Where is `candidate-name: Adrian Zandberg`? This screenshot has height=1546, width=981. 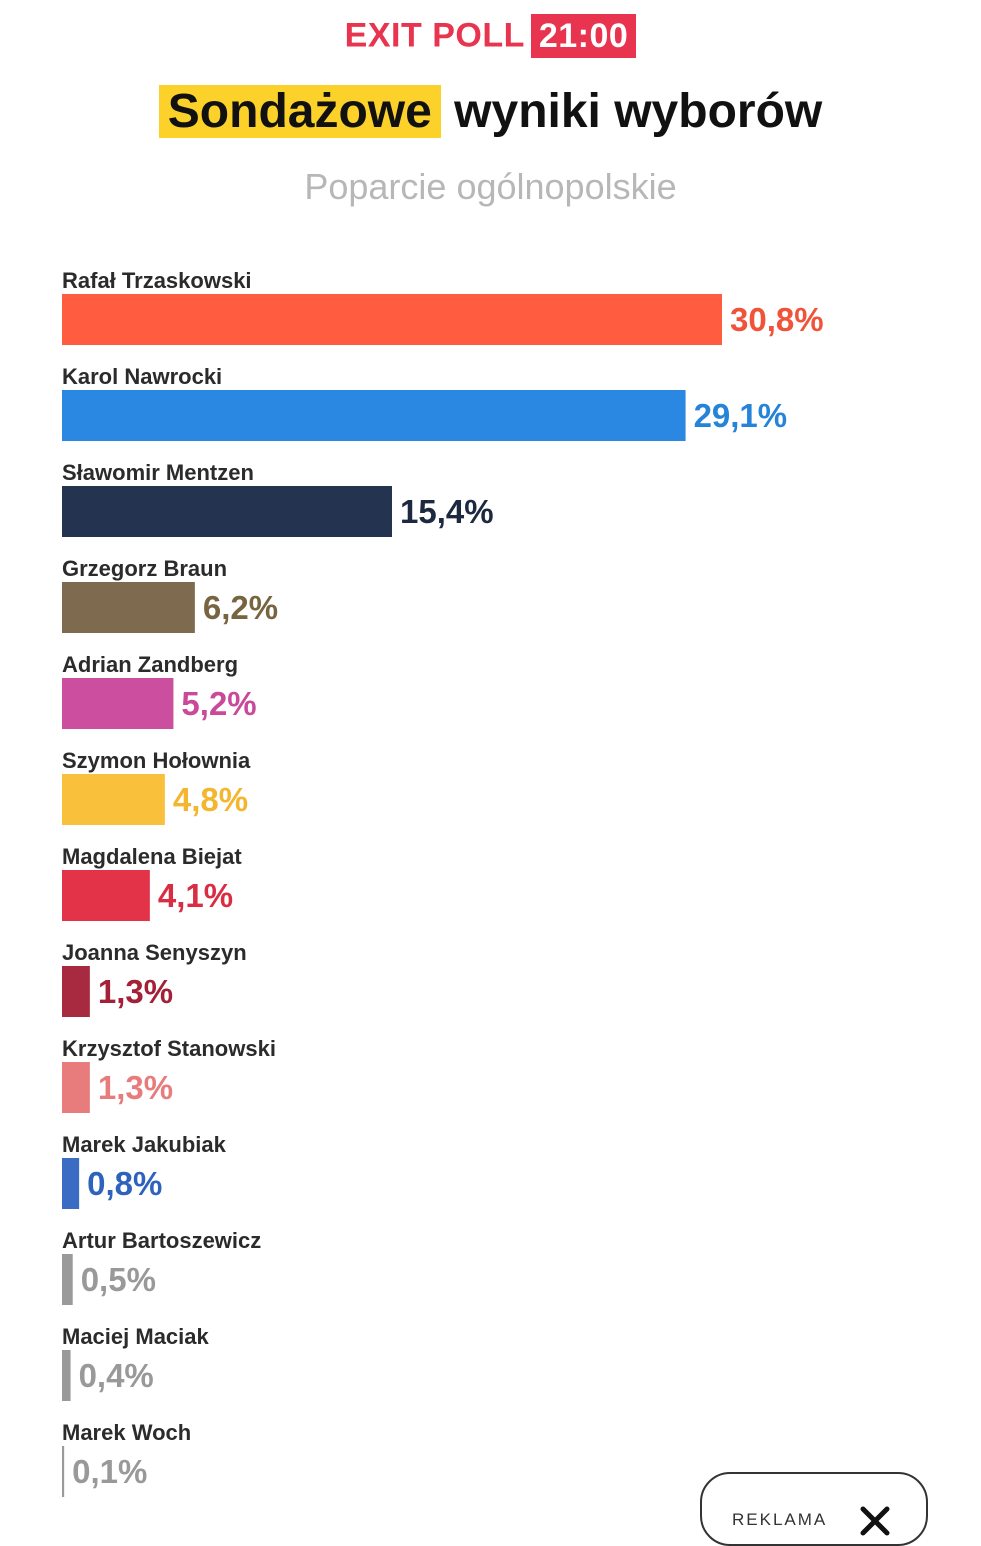
candidate-name: Adrian Zandberg is located at coordinates (150, 664).